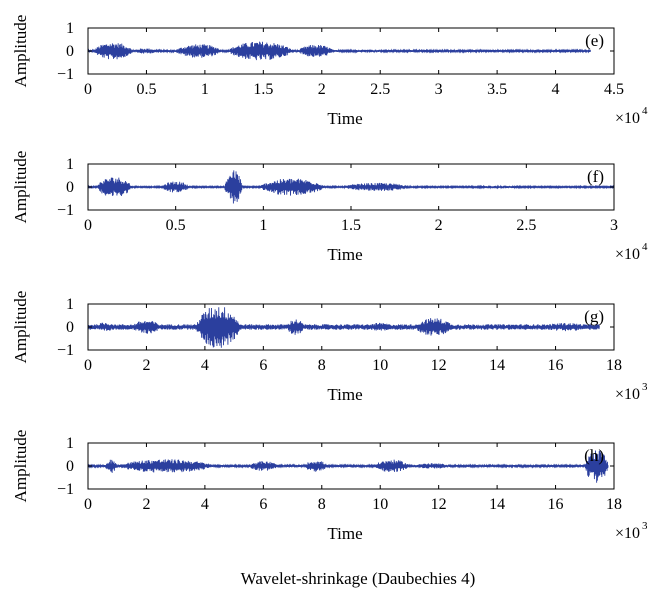  Describe the element at coordinates (614, 89) in the screenshot. I see `x-tick-label: 4.5` at that location.